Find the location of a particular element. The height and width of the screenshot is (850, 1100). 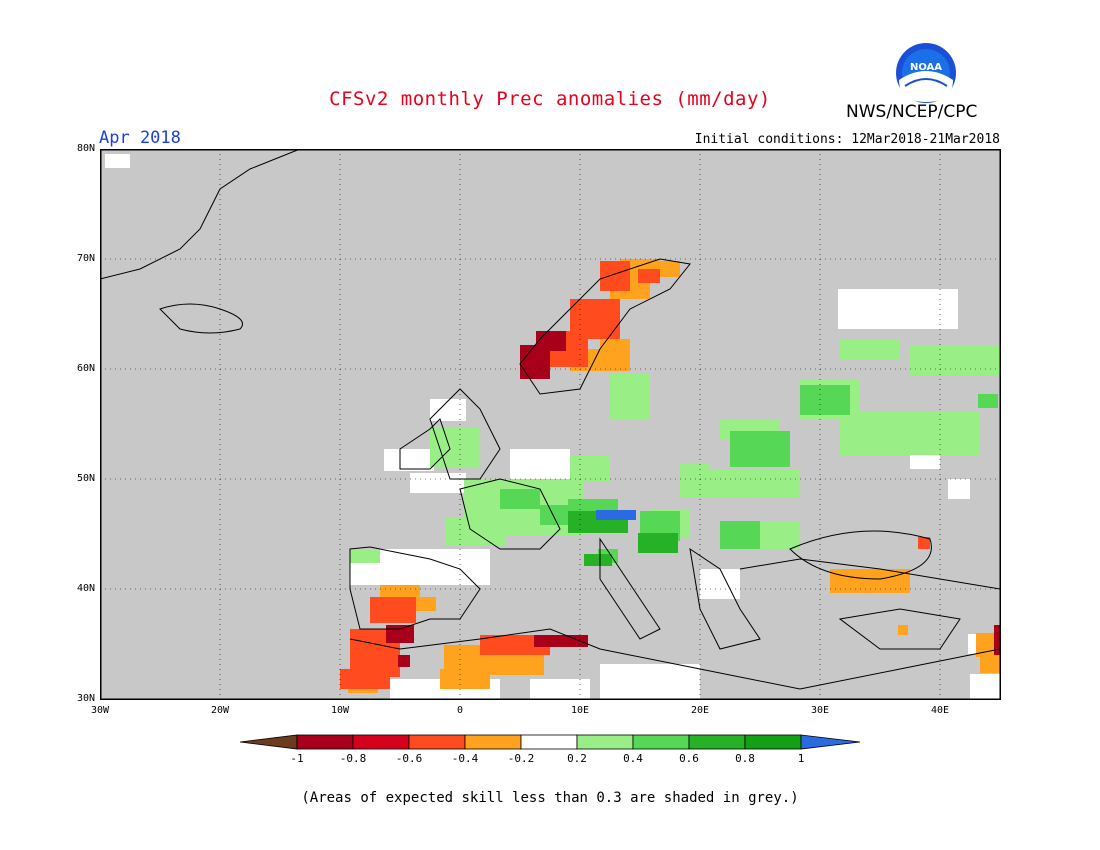

color-legend is located at coordinates (550, 742).